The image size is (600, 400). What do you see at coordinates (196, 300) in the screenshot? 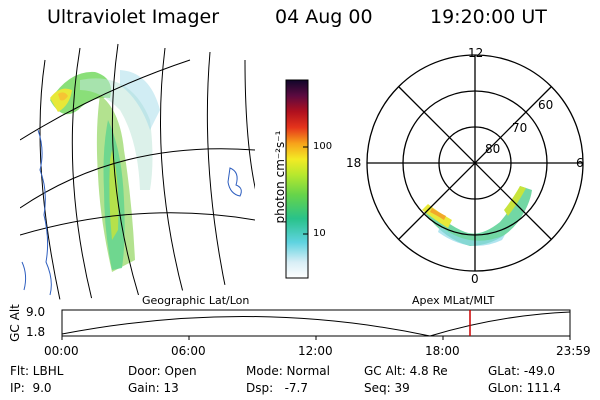
I see `geographic-panel-label: Geographic Lat/Lon` at bounding box center [196, 300].